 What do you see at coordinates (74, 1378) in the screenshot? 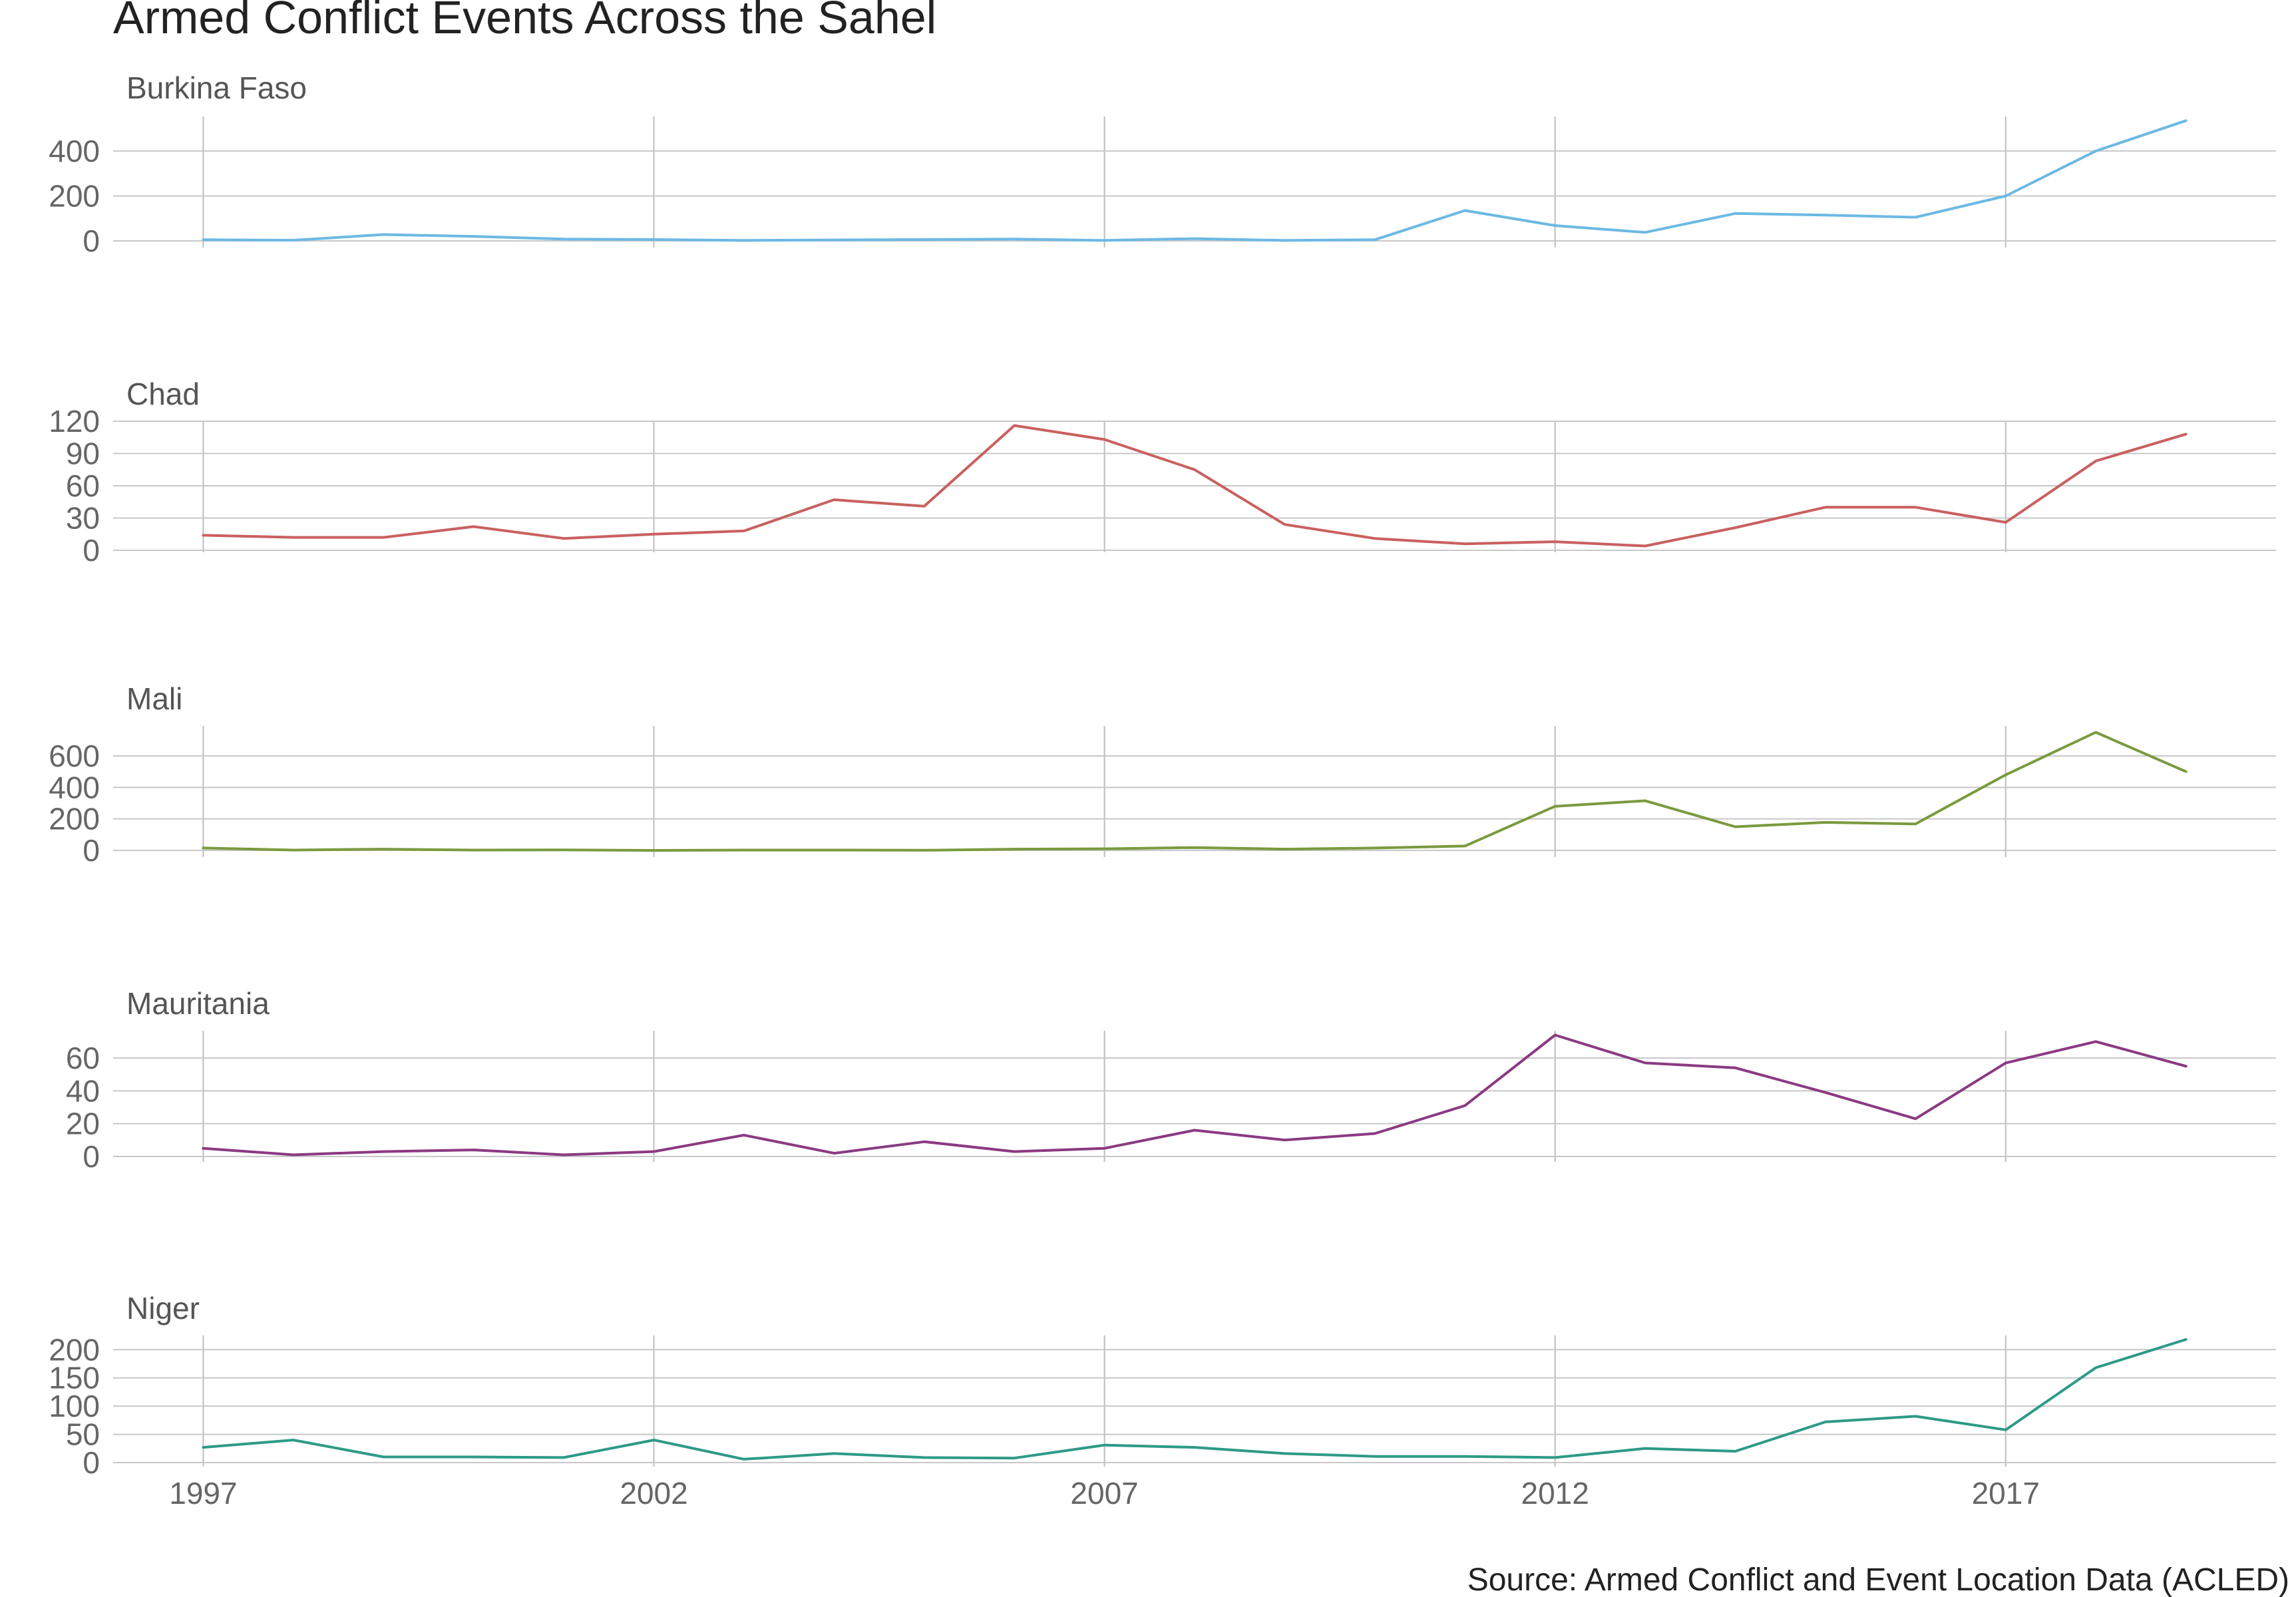
I see `y-tick-label: 150` at bounding box center [74, 1378].